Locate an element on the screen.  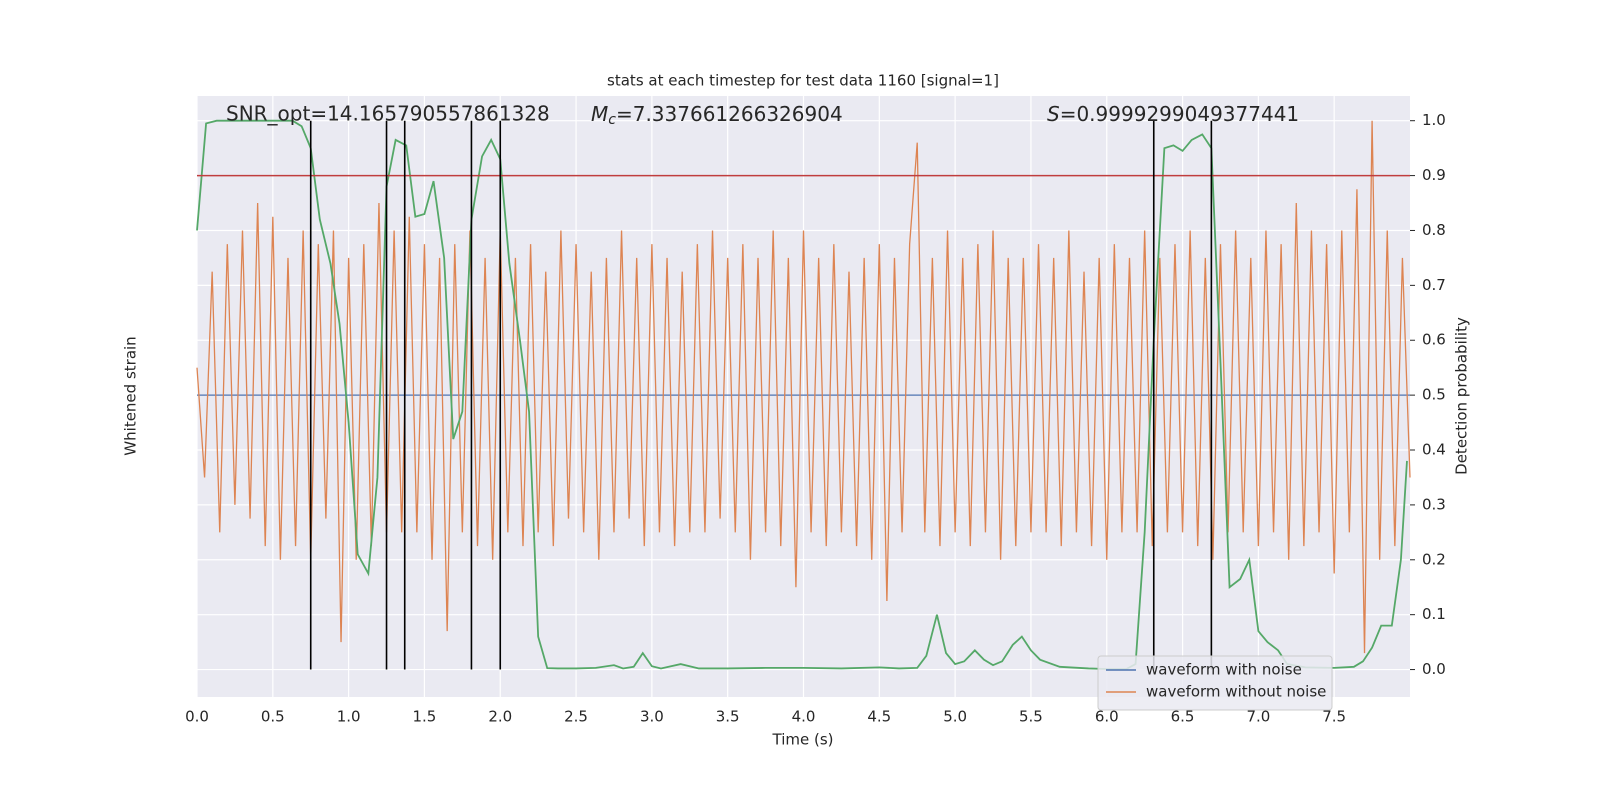
x-tick-label: 1.5 is located at coordinates (425, 717).